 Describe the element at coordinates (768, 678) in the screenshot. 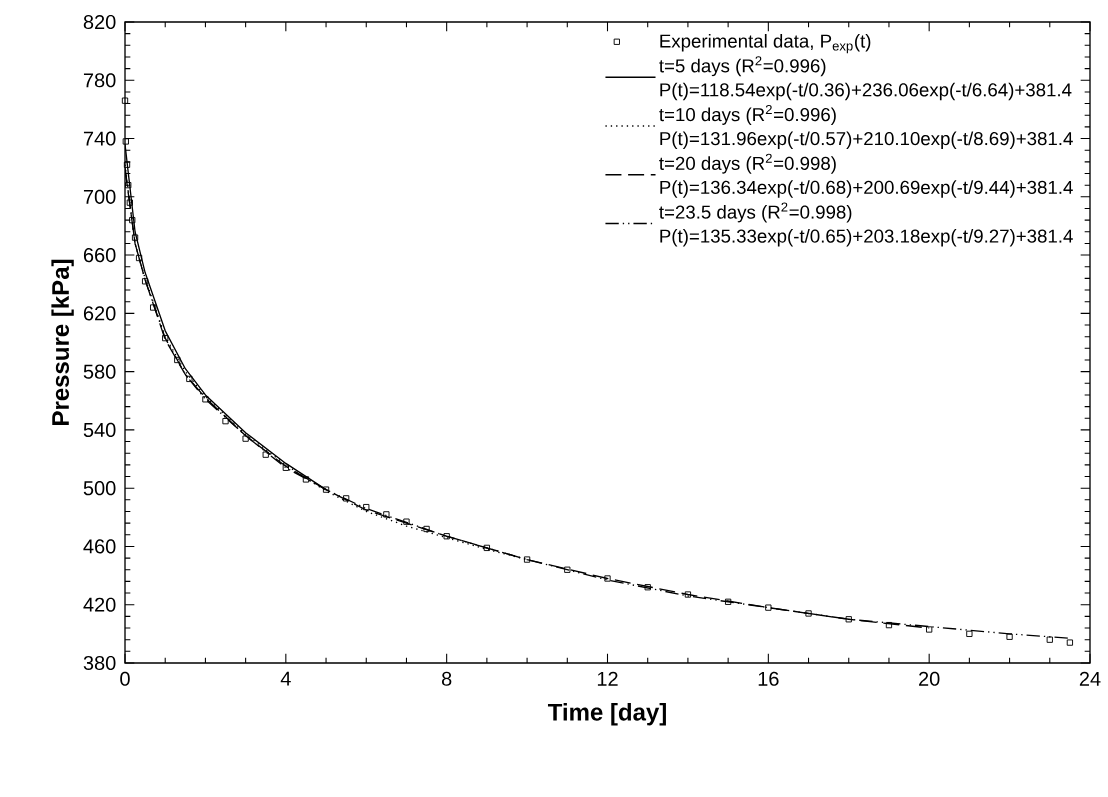

I see `x-tick-label: 16` at that location.